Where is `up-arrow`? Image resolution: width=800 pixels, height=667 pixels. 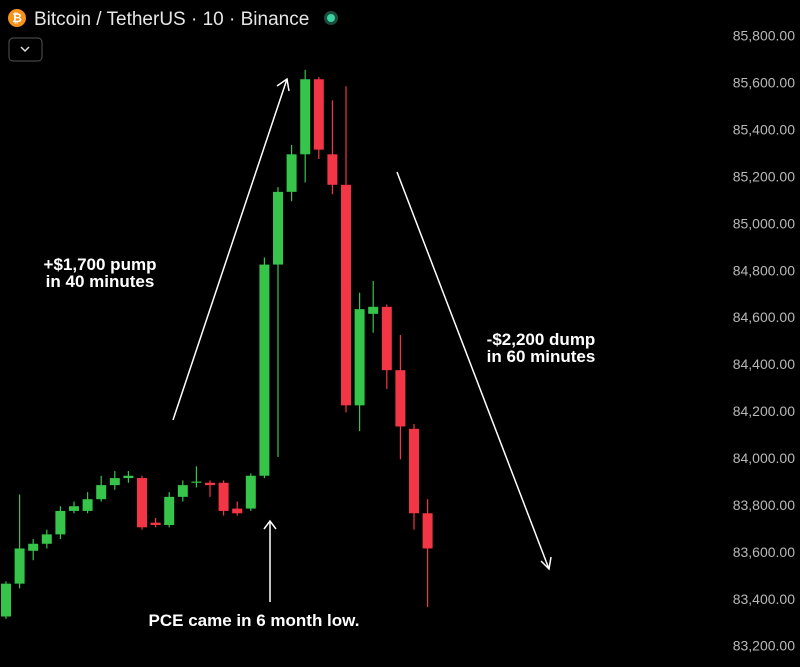 up-arrow is located at coordinates (230, 249).